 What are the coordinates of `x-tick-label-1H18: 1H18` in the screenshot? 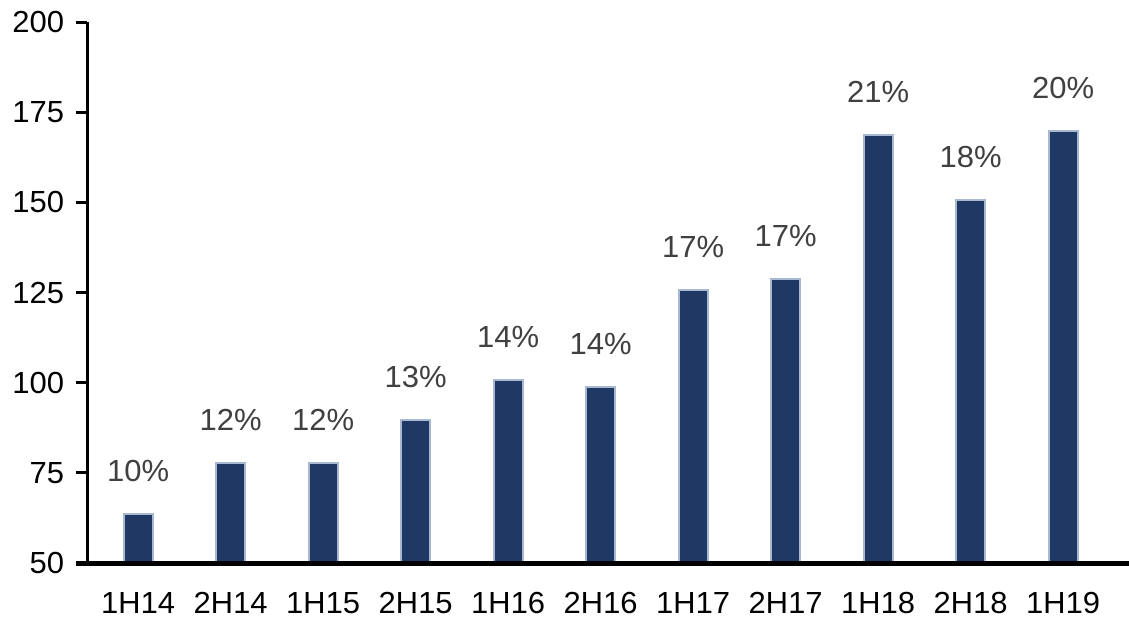 It's located at (878, 602).